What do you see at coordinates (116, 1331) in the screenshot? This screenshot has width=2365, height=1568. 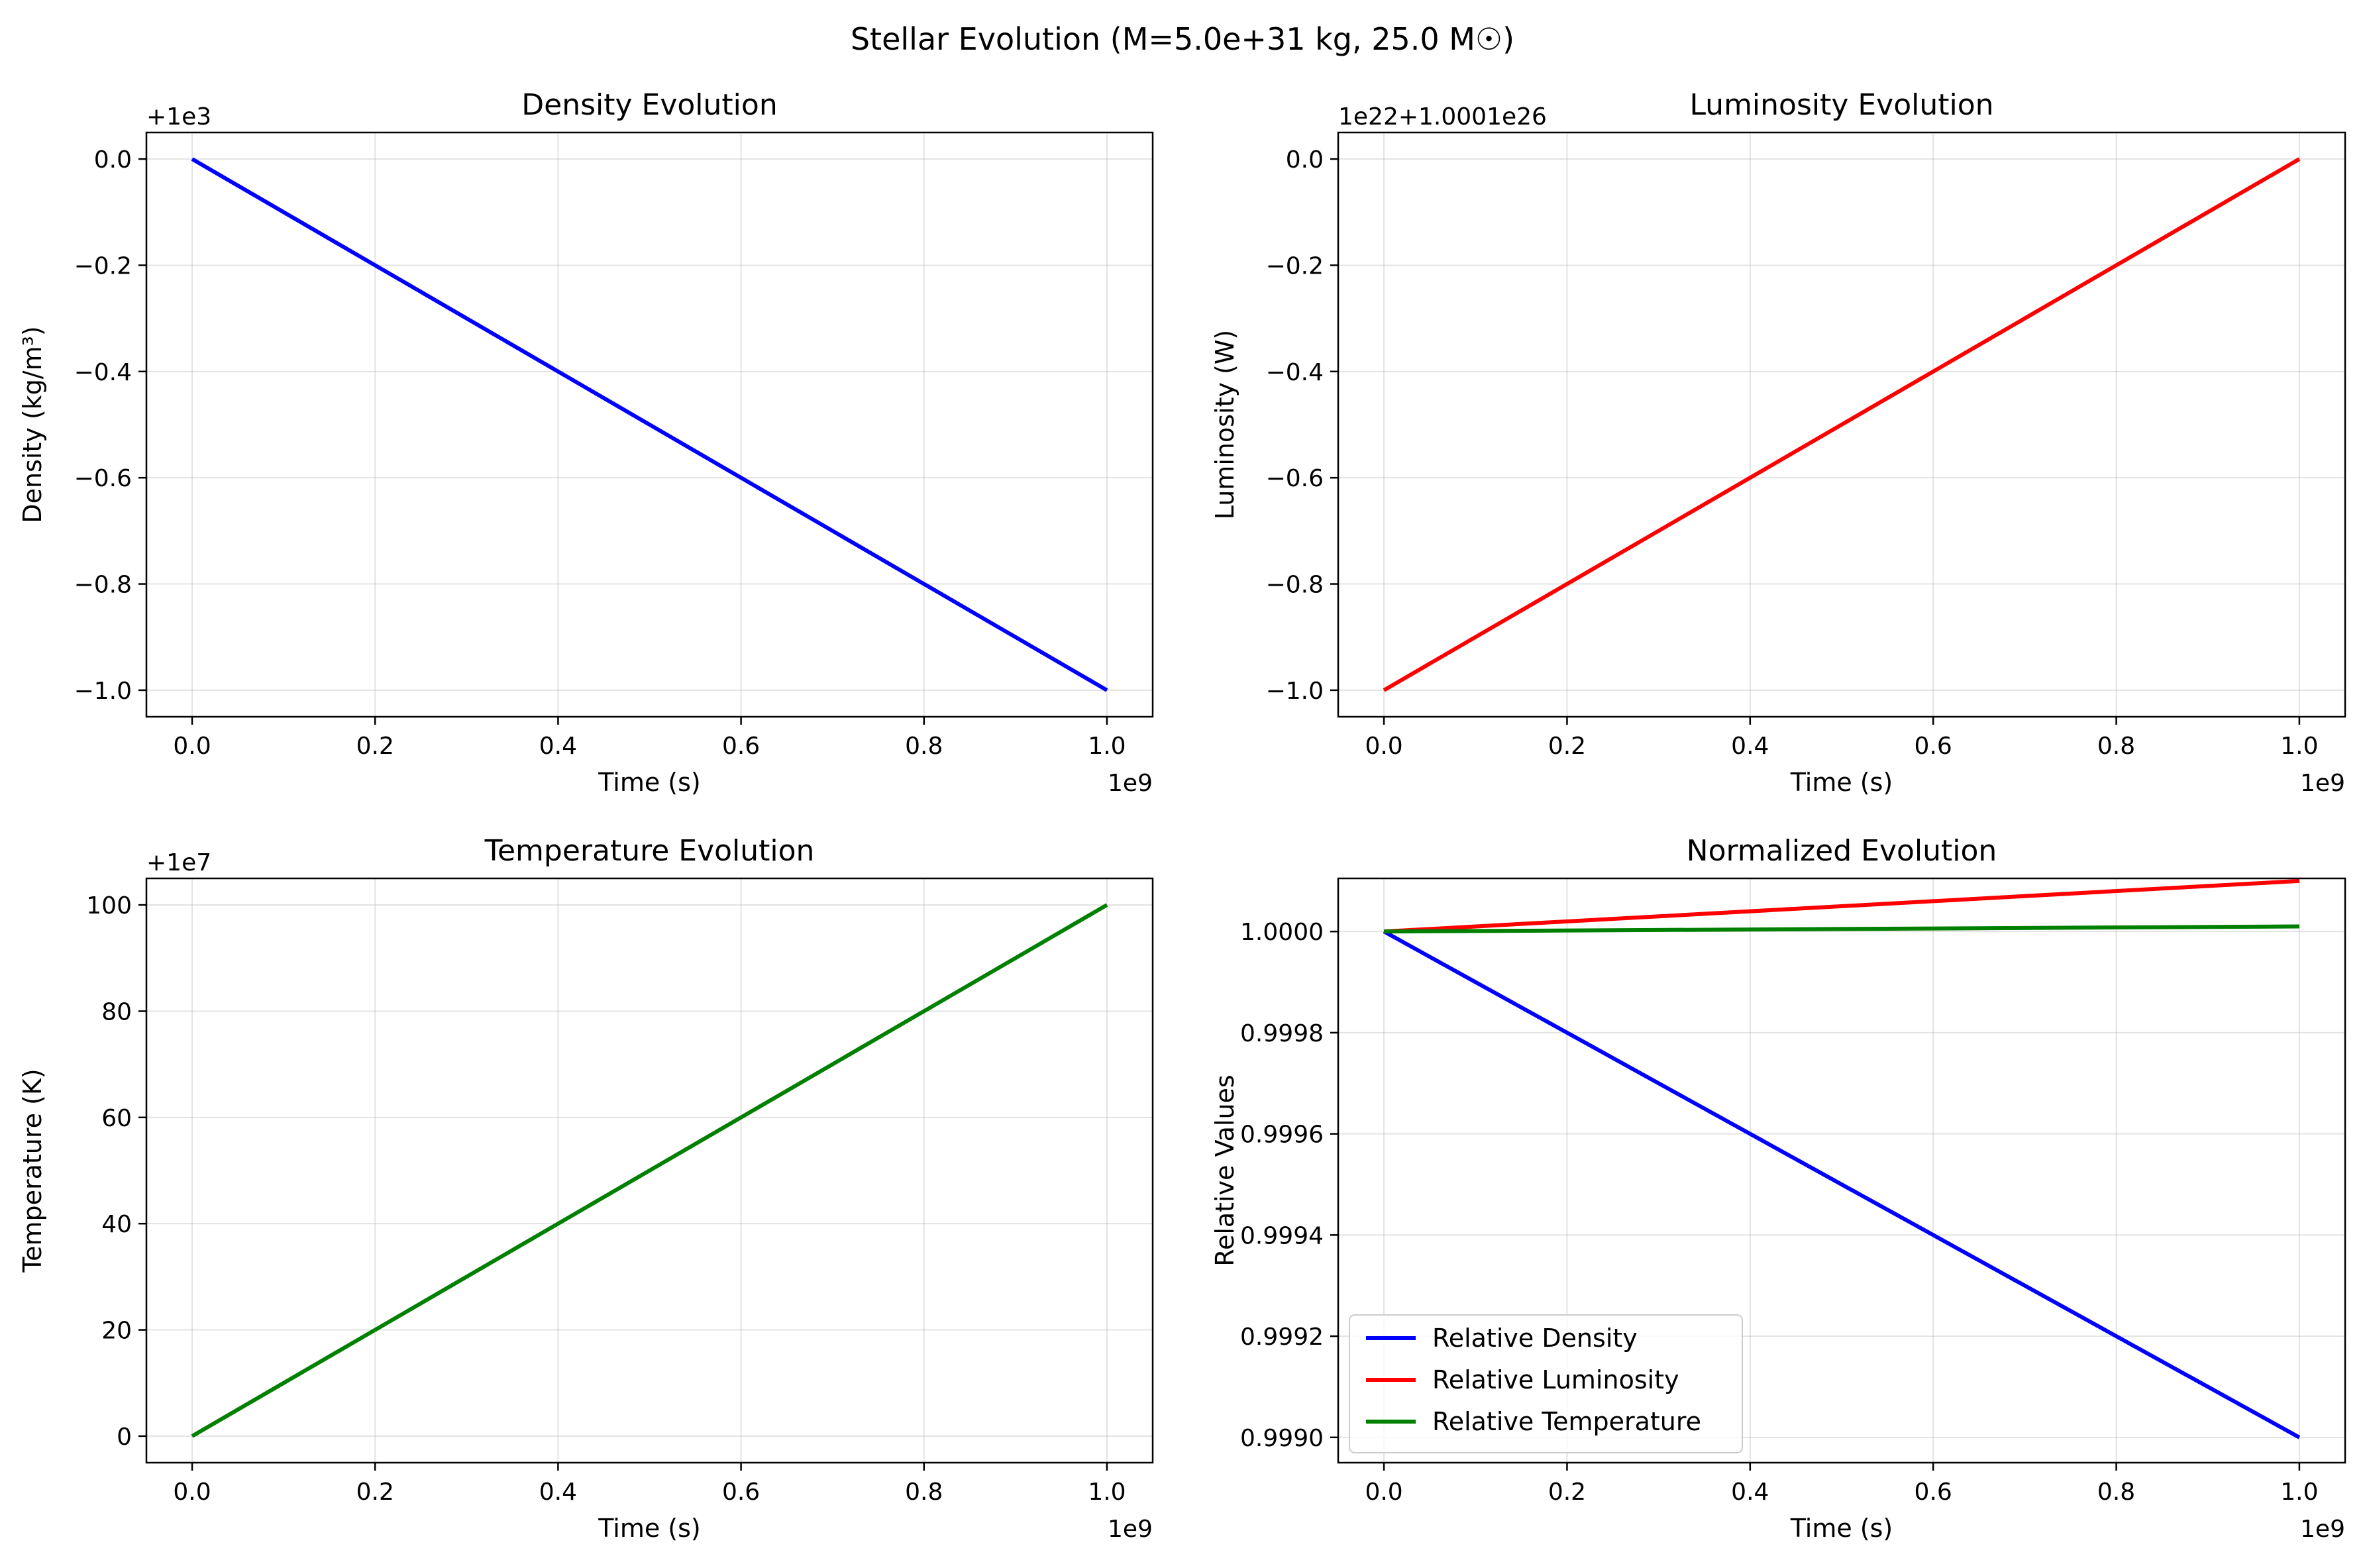 I see `y-tick-label: 20` at bounding box center [116, 1331].